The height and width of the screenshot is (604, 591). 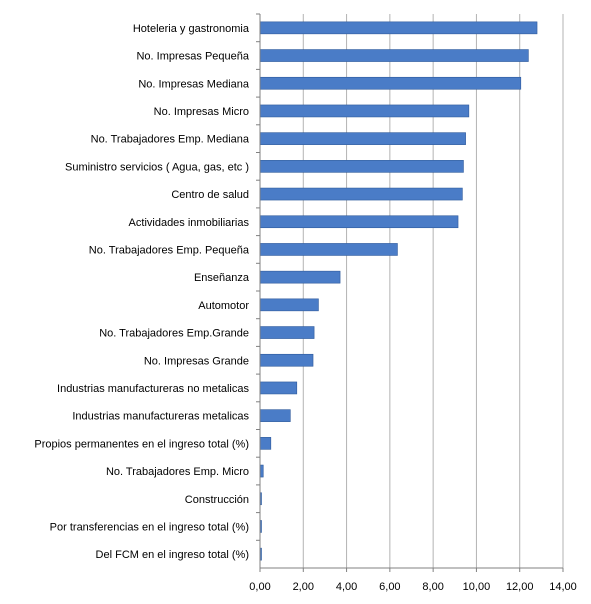 I want to click on category-label: No. Trabajadores Emp. Micro, so click(x=177, y=472).